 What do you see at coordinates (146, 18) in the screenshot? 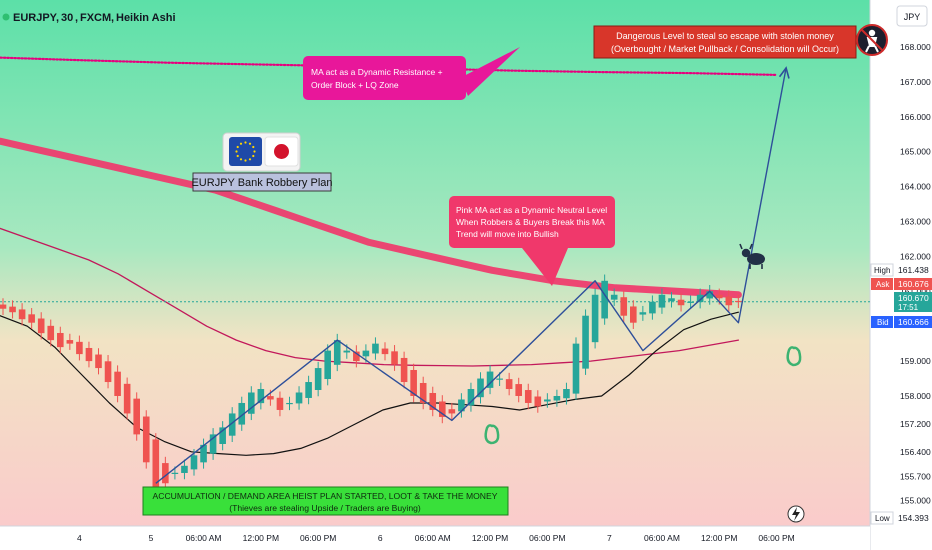
I see `symbol-chart-style: Heikin Ashi` at bounding box center [146, 18].